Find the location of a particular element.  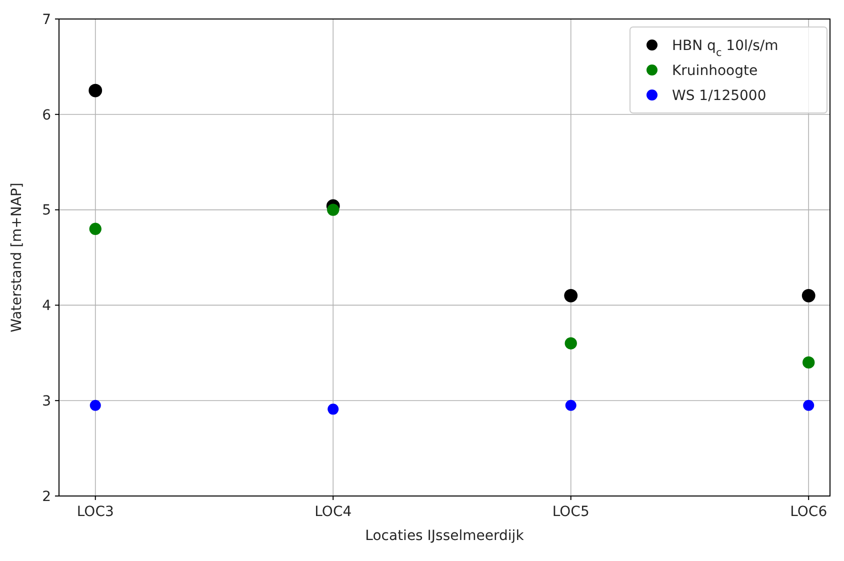

y-tick-label: 4 is located at coordinates (47, 306).